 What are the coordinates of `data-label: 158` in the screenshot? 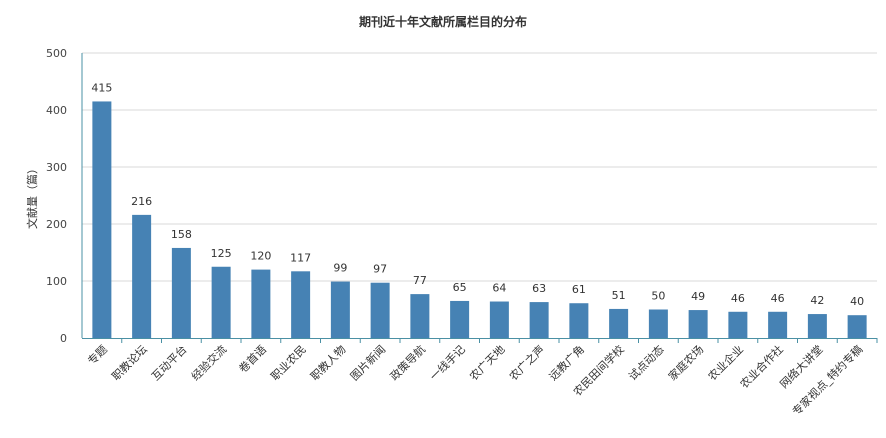 It's located at (181, 234).